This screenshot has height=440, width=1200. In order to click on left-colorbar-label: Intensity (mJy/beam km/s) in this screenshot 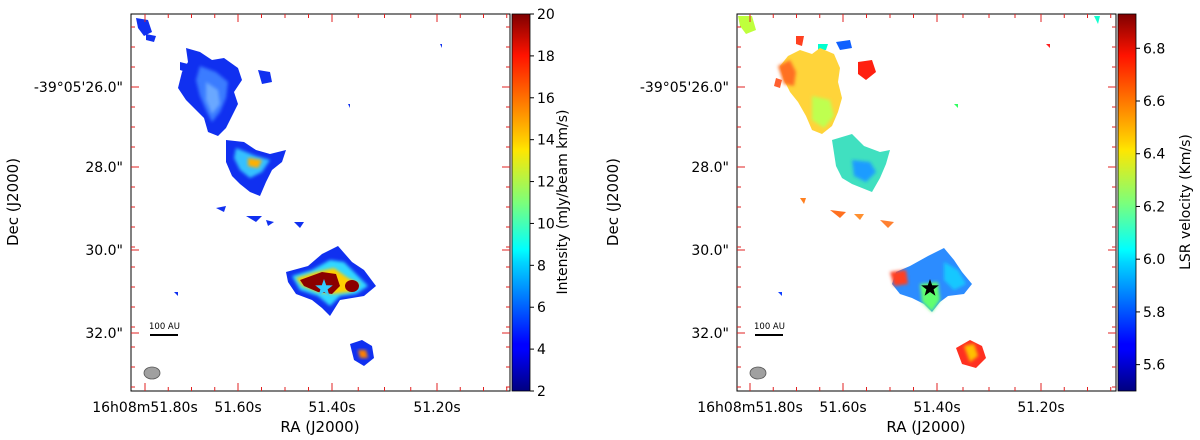, I will do `click(563, 201)`.